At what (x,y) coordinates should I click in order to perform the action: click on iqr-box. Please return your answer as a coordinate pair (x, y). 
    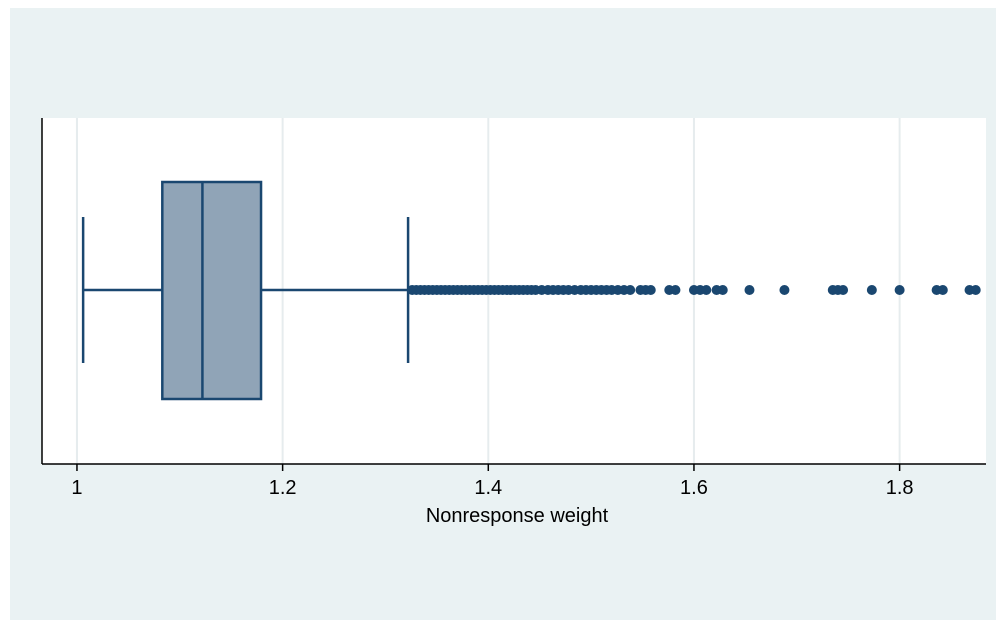
    Looking at the image, I should click on (212, 290).